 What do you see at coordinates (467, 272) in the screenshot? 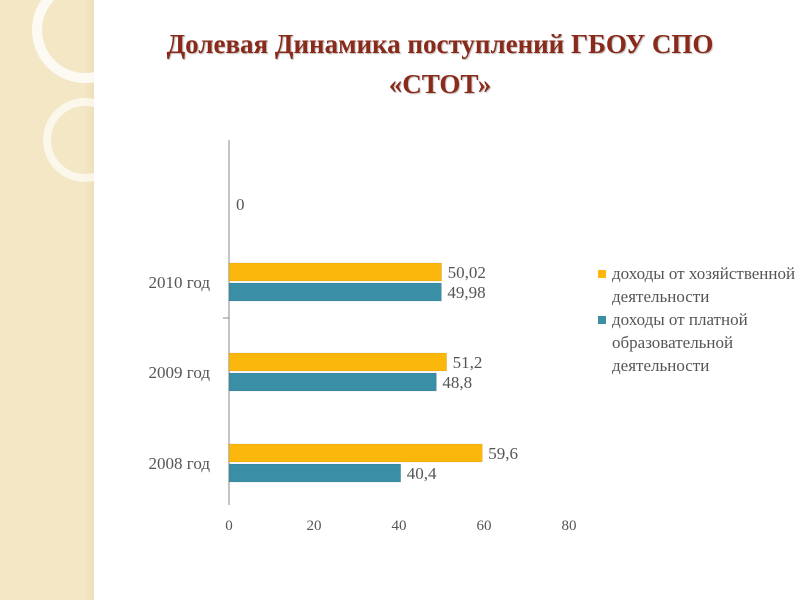
I see `data-label-series-1: 50,02` at bounding box center [467, 272].